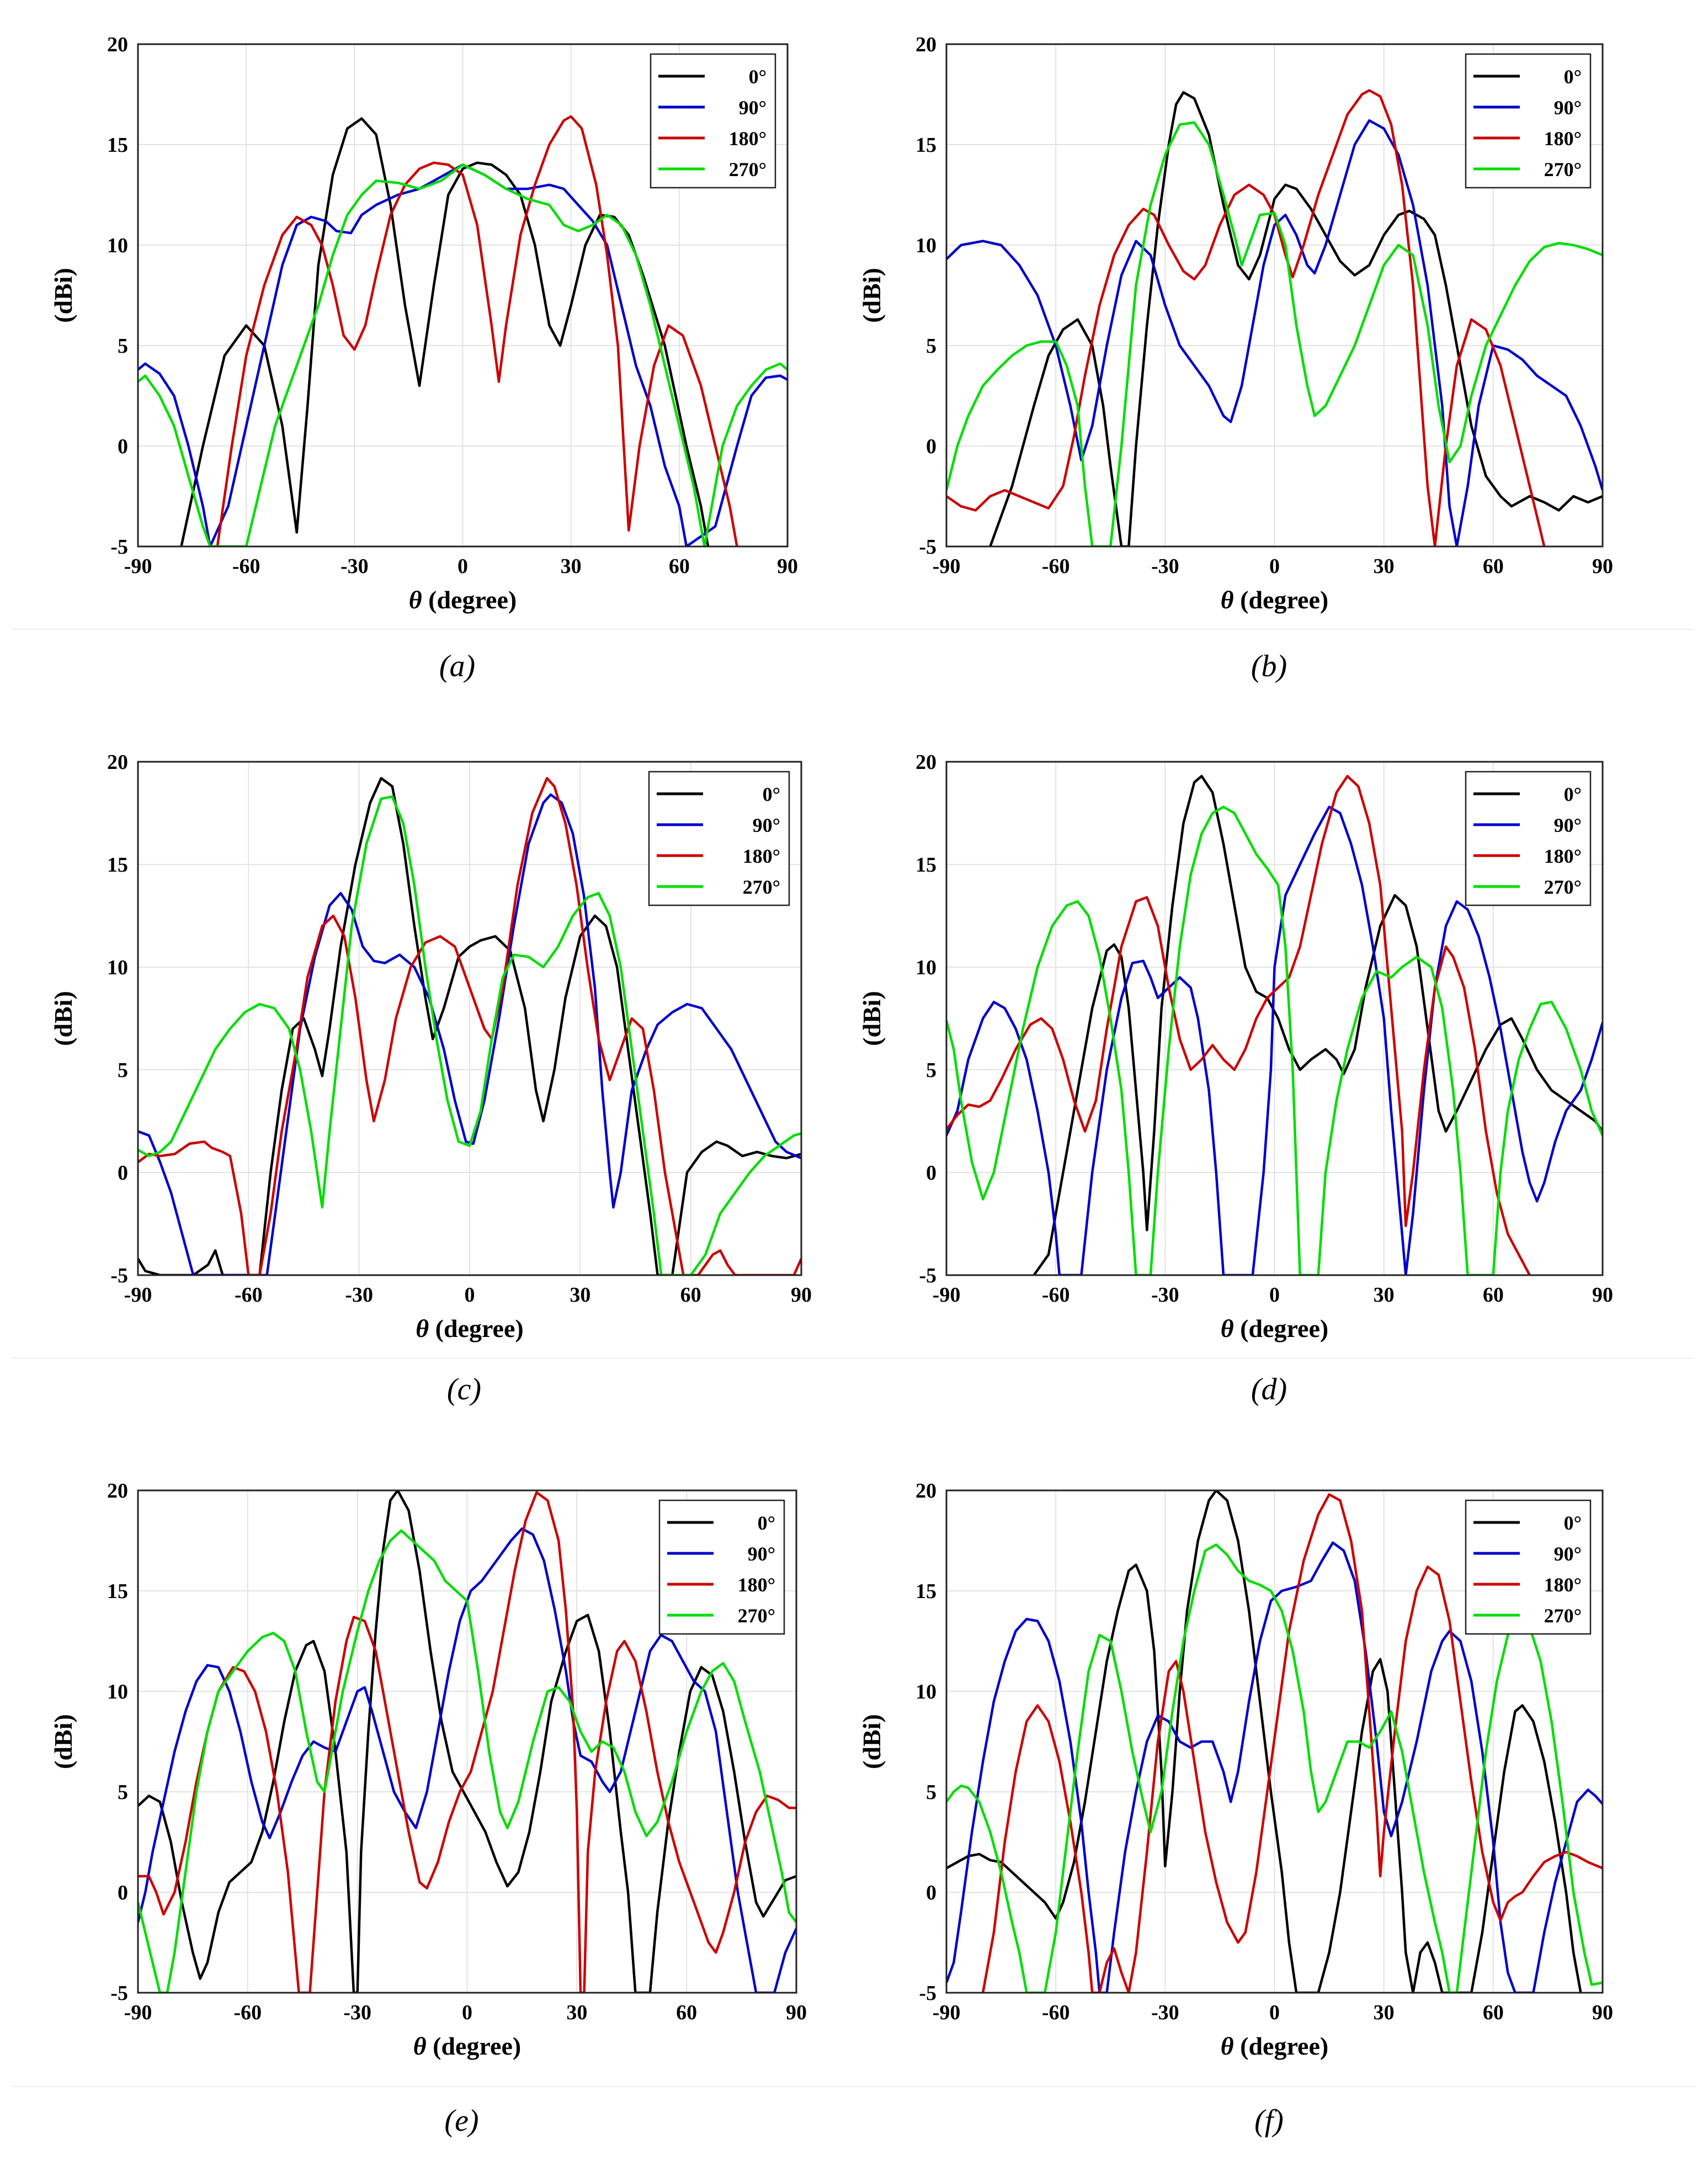 This screenshot has height=2160, width=1708. I want to click on panel-caption: (c), so click(464, 1389).